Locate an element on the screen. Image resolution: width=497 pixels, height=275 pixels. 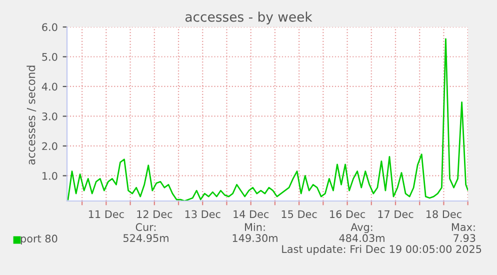
text: Cur: is located at coordinates (146, 227).